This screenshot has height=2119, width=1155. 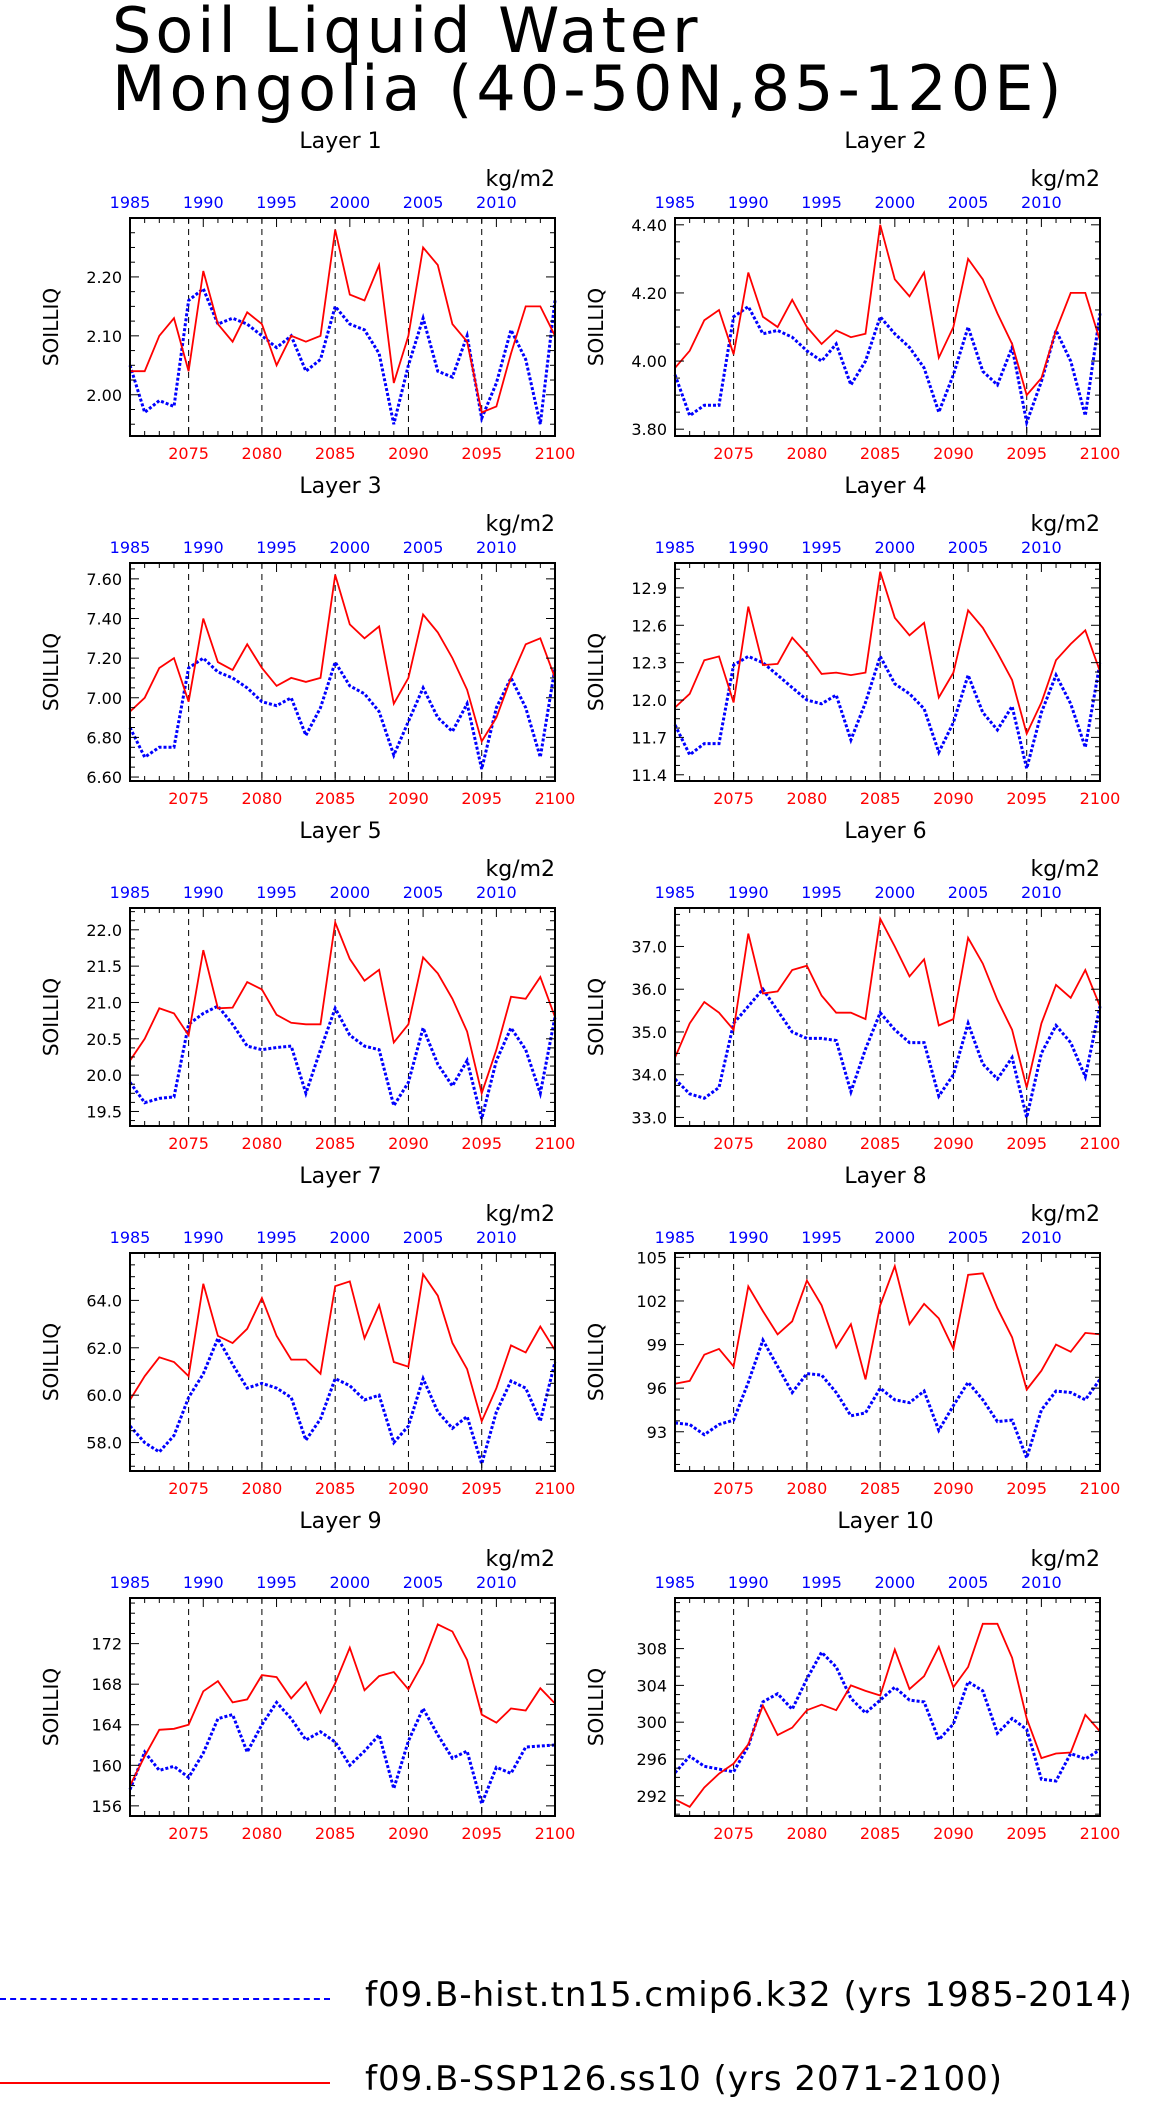 I want to click on y-tick-label: 33.0, so click(x=649, y=1117).